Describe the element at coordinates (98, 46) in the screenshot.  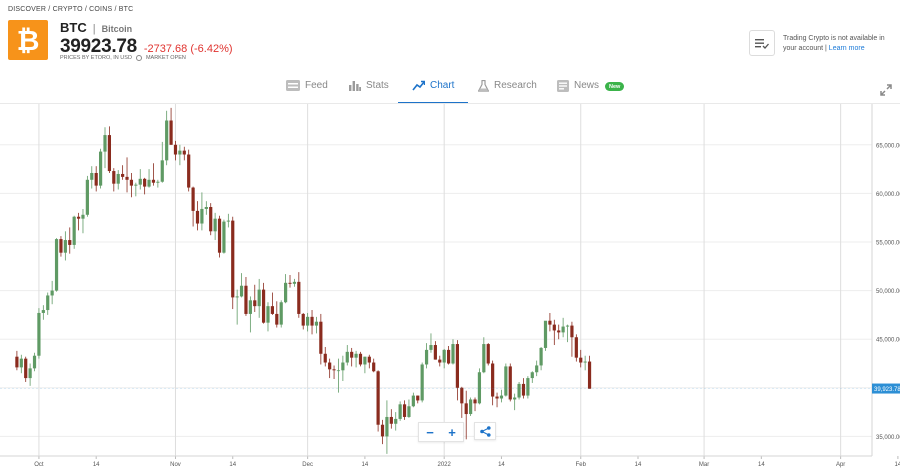
I see `current-price: 39923.78` at that location.